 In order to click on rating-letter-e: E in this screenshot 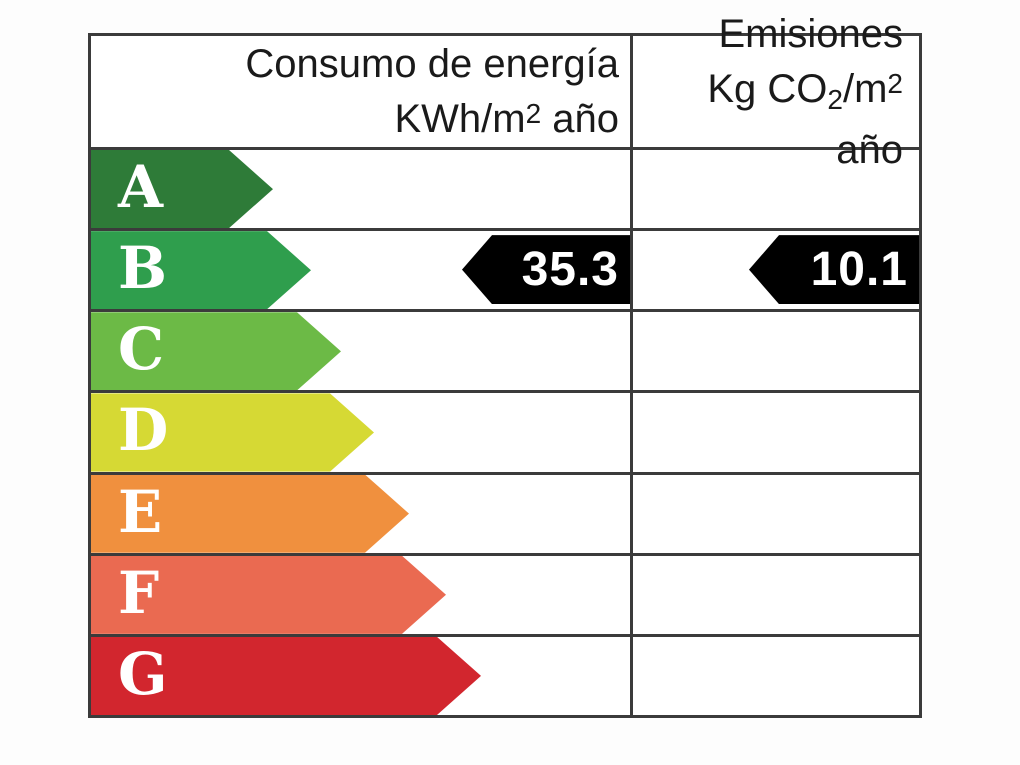, I will do `click(140, 511)`.